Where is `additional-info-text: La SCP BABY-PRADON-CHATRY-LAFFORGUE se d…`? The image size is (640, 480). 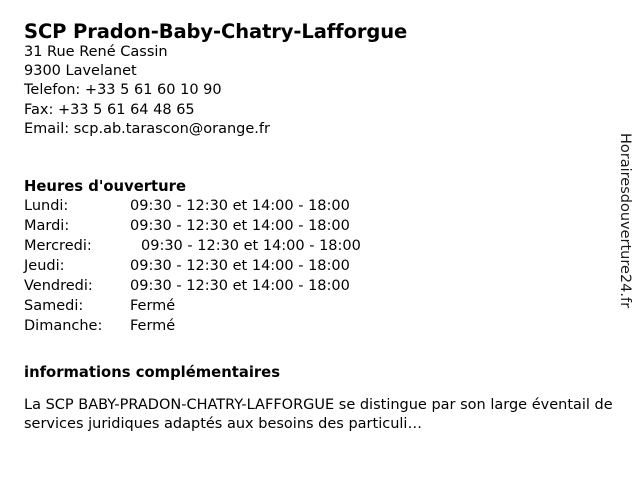 additional-info-text: La SCP BABY-PRADON-CHATRY-LAFFORGUE se d… is located at coordinates (318, 414).